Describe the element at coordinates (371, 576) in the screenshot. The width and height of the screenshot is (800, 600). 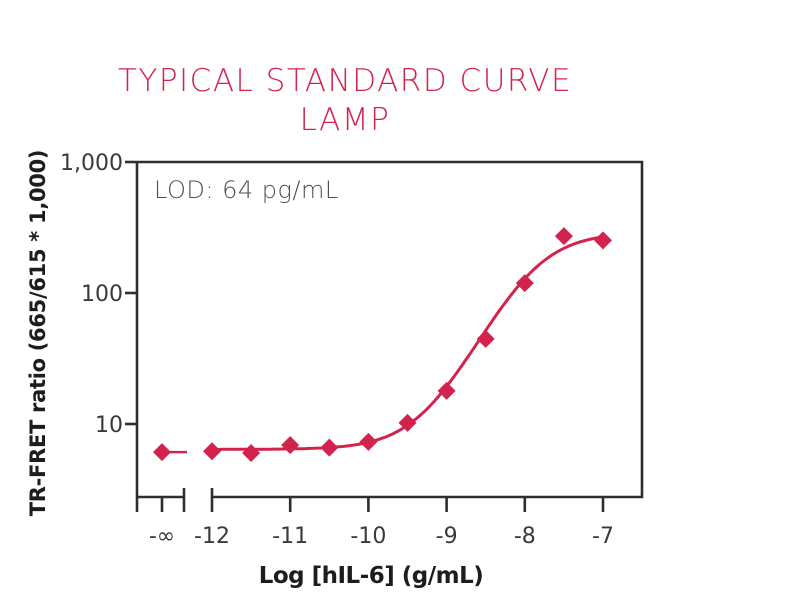
I see `x-axis-label: Log [hIL-6] (g/mL)` at that location.